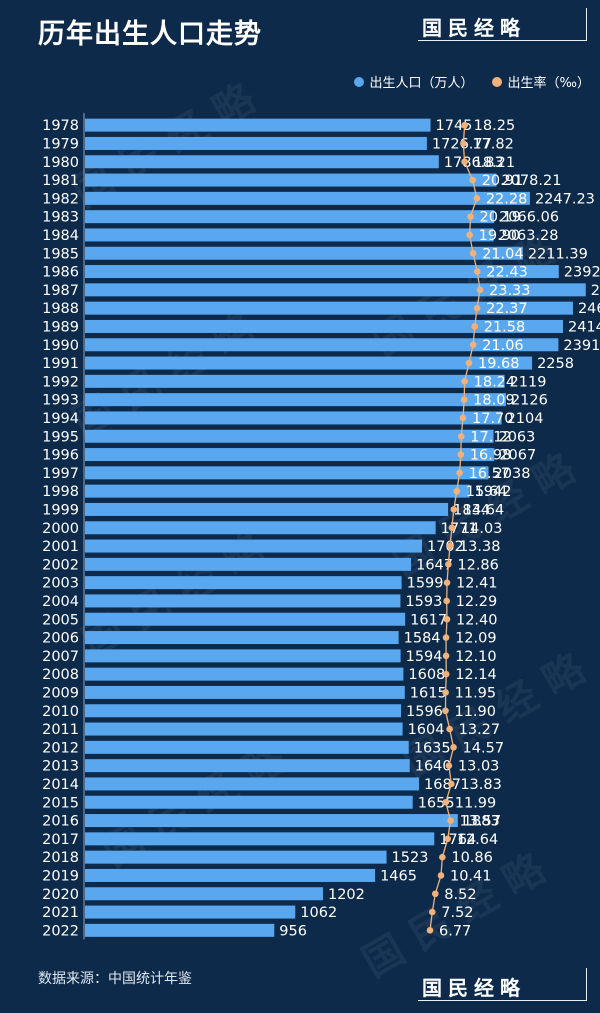 Image resolution: width=600 pixels, height=1013 pixels. What do you see at coordinates (501, 218) in the screenshot?
I see `rate-value-label: 20.19` at bounding box center [501, 218].